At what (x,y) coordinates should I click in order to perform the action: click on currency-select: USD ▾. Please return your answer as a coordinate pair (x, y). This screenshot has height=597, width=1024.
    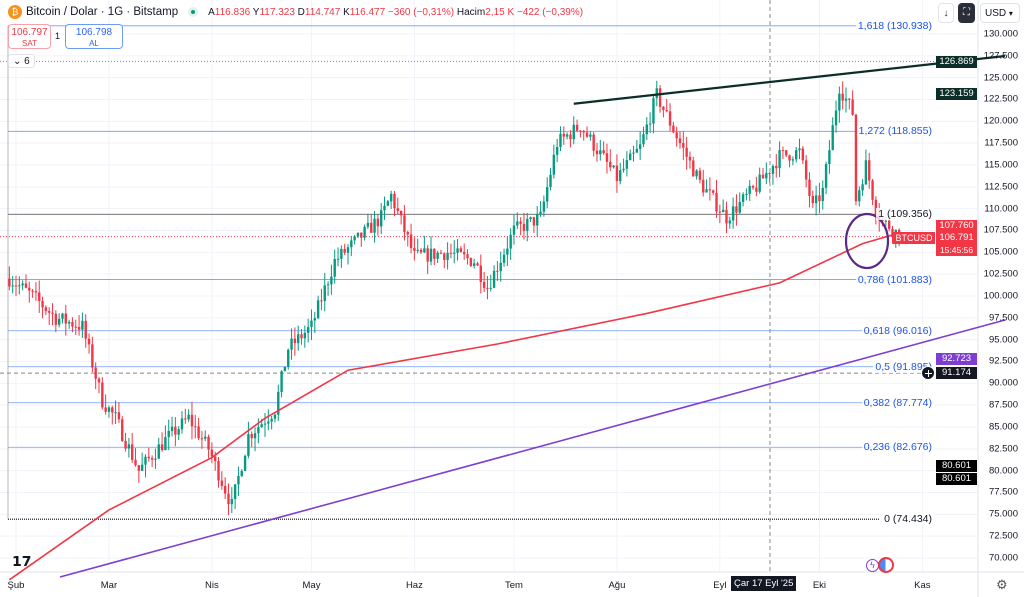
    Looking at the image, I should click on (1000, 13).